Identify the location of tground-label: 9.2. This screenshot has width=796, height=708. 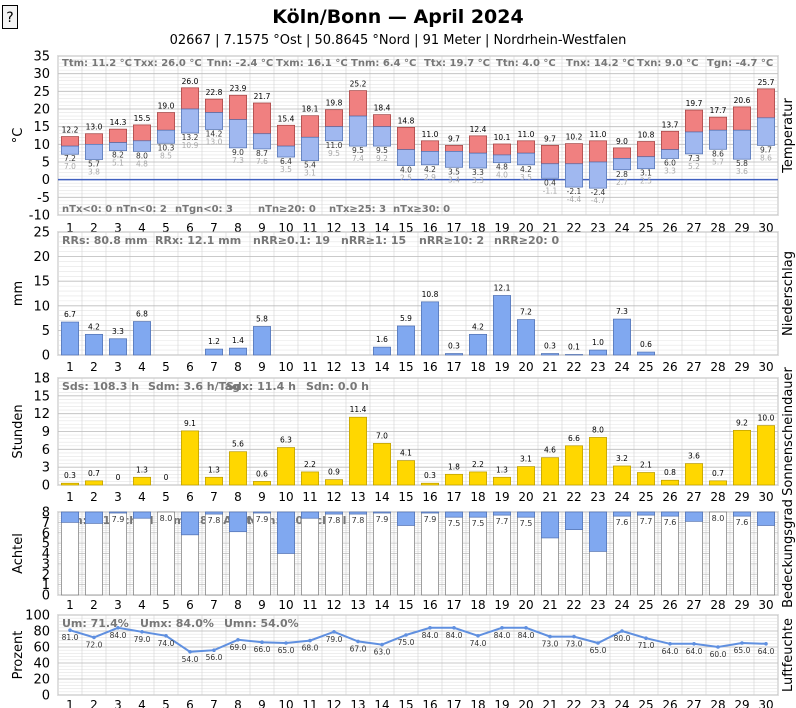
(382, 158).